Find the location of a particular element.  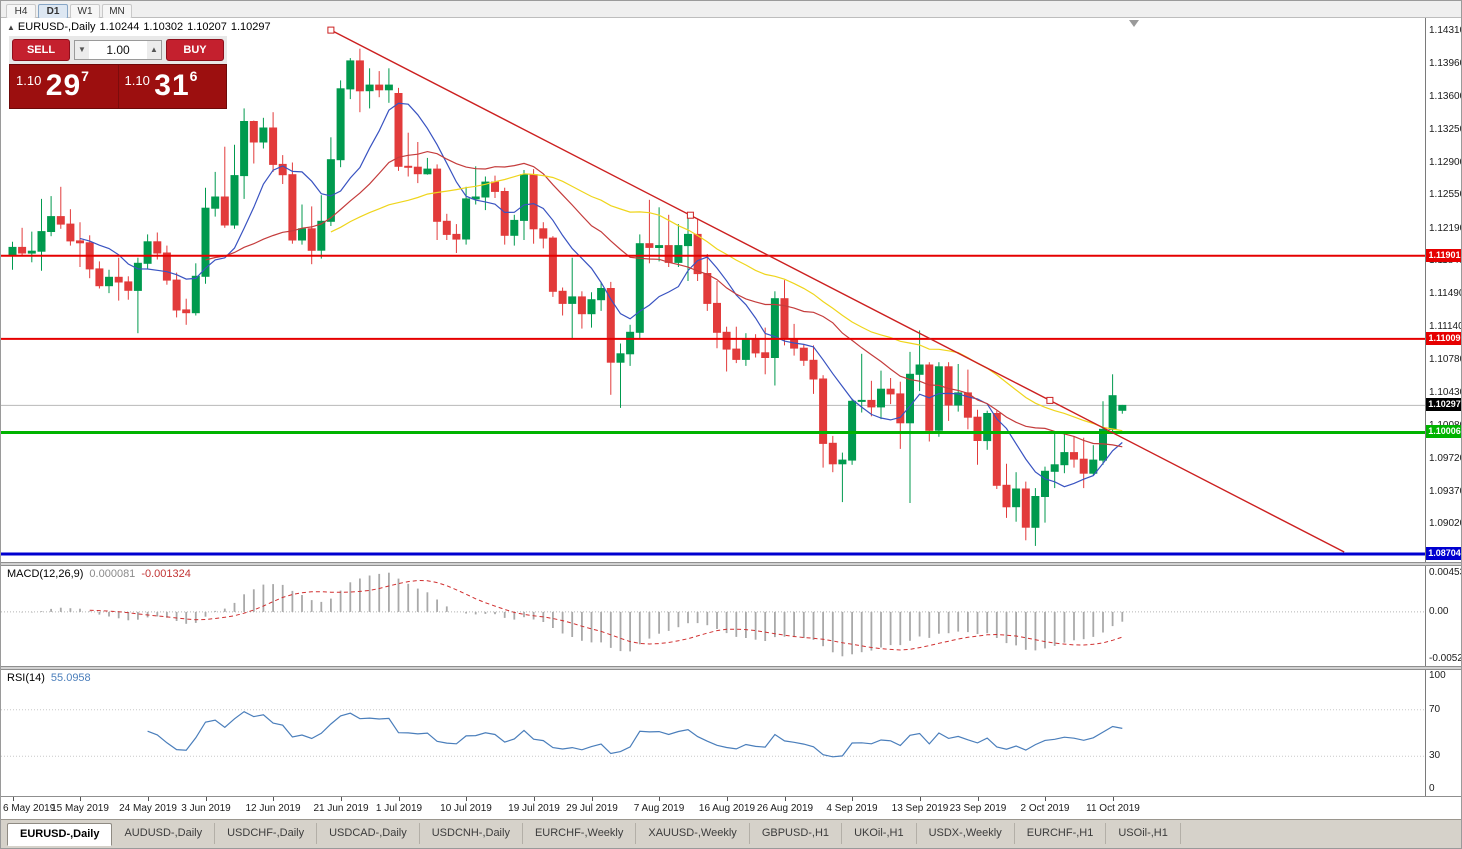

ohlc-low: 1.10207 is located at coordinates (207, 27).